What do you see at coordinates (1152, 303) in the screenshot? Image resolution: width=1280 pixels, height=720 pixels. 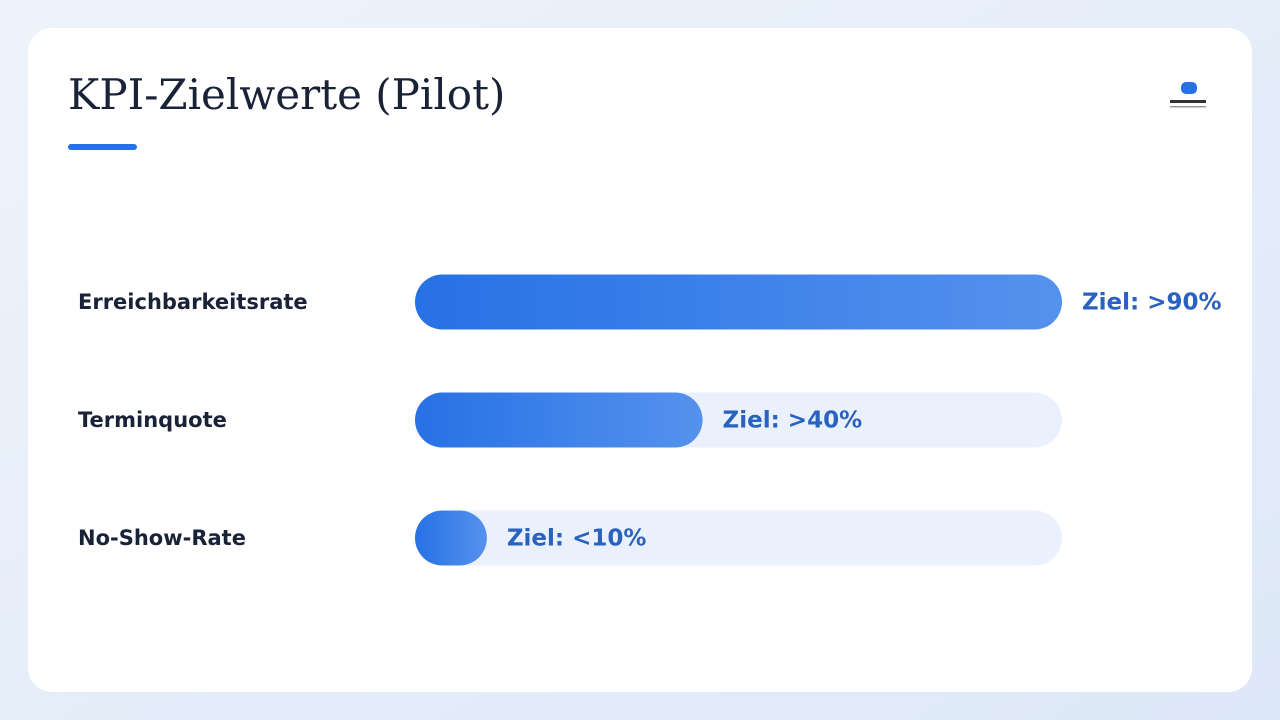 I see `value-label: Ziel: >90%` at bounding box center [1152, 303].